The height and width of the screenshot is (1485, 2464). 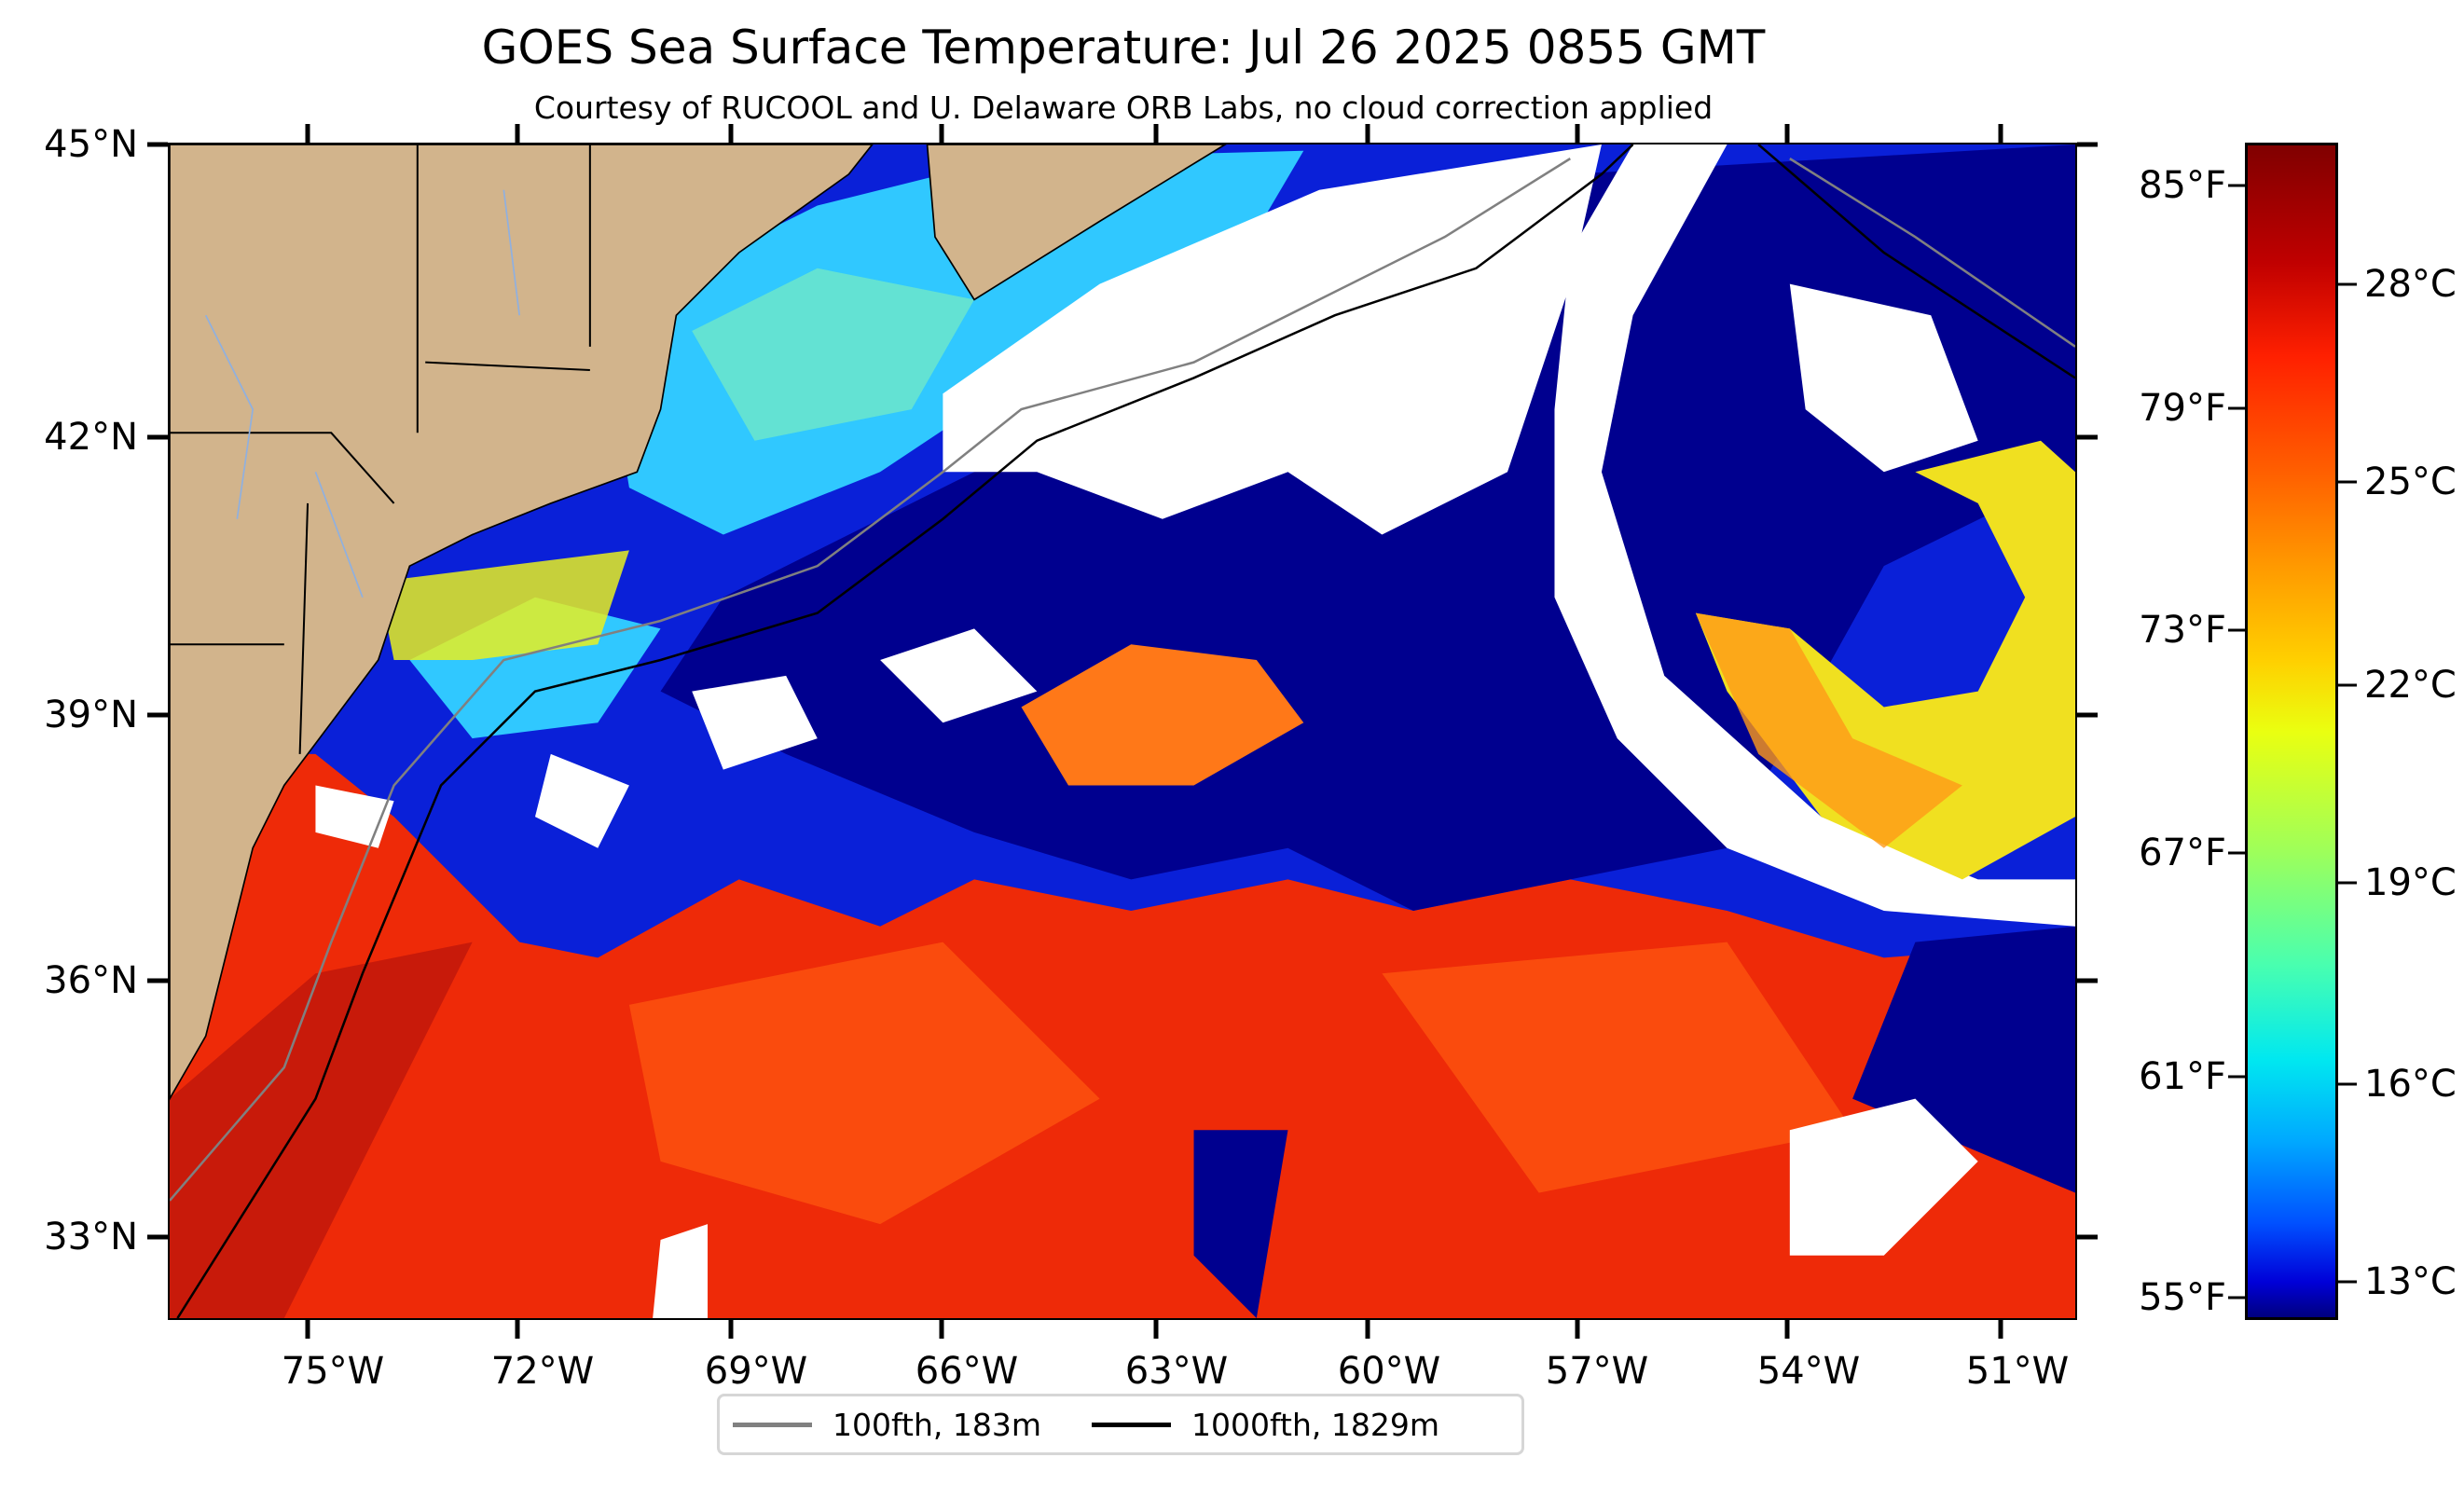 What do you see at coordinates (967, 1371) in the screenshot?
I see `lon-label-66w: 66°W` at bounding box center [967, 1371].